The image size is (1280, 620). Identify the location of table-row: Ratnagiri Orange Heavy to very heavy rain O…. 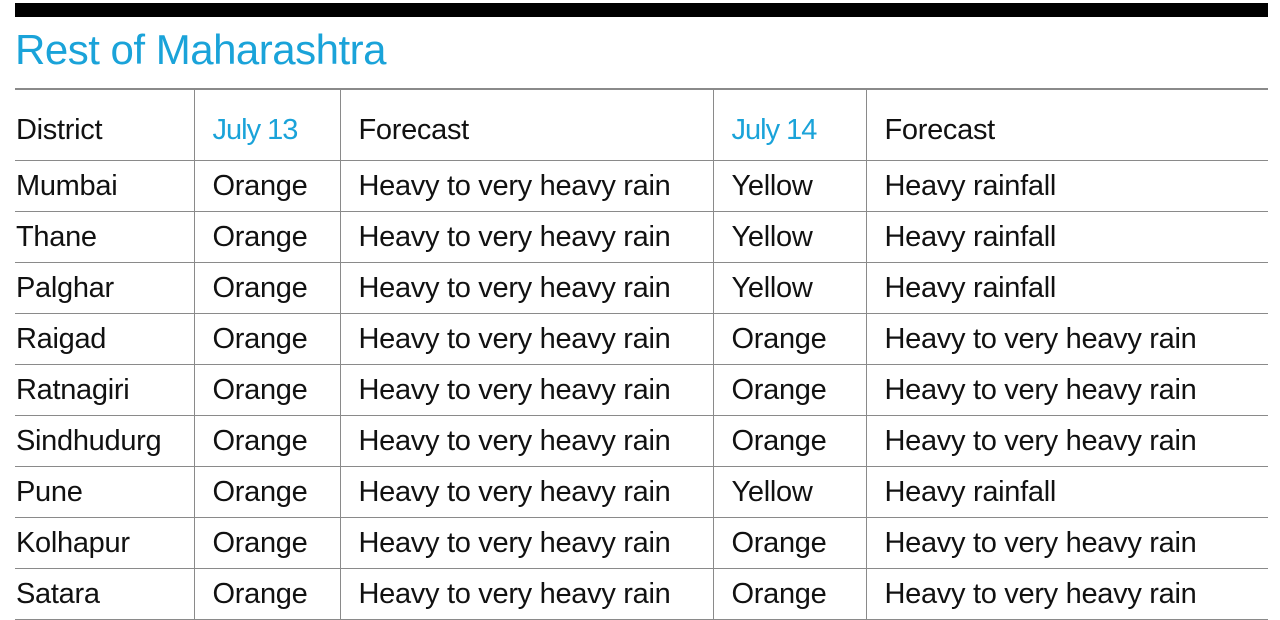
(641, 390).